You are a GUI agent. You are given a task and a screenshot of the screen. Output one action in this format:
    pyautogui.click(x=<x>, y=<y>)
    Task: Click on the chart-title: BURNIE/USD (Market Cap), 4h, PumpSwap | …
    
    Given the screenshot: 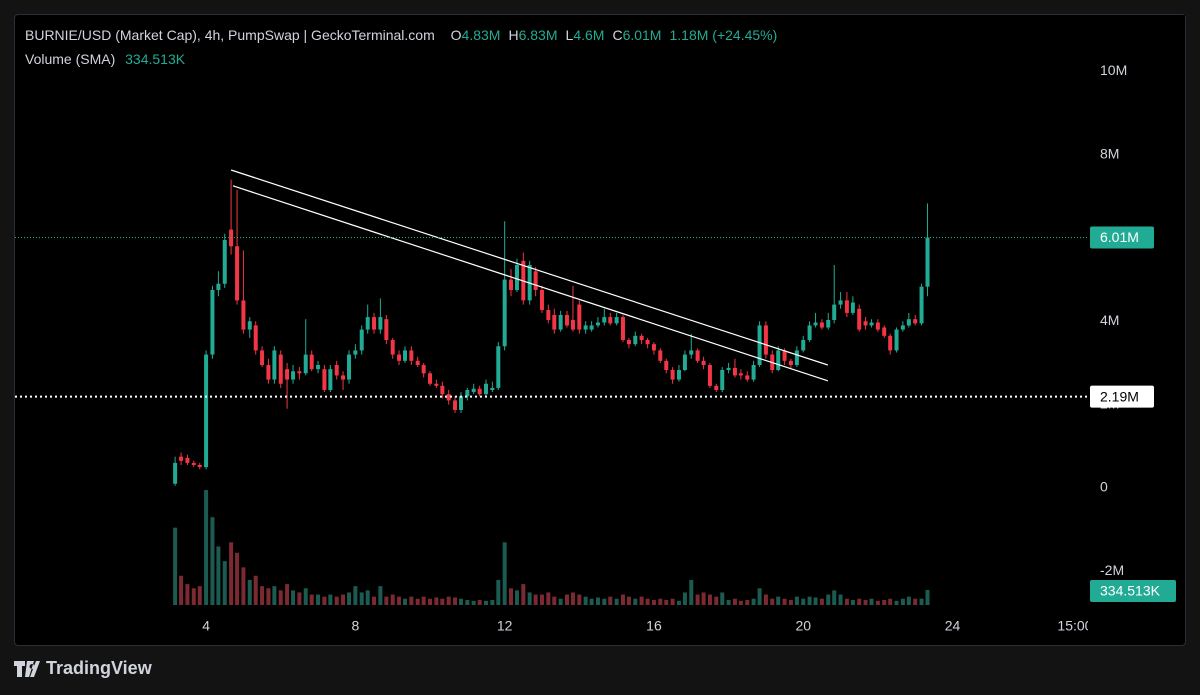 What is the action you would take?
    pyautogui.click(x=230, y=35)
    